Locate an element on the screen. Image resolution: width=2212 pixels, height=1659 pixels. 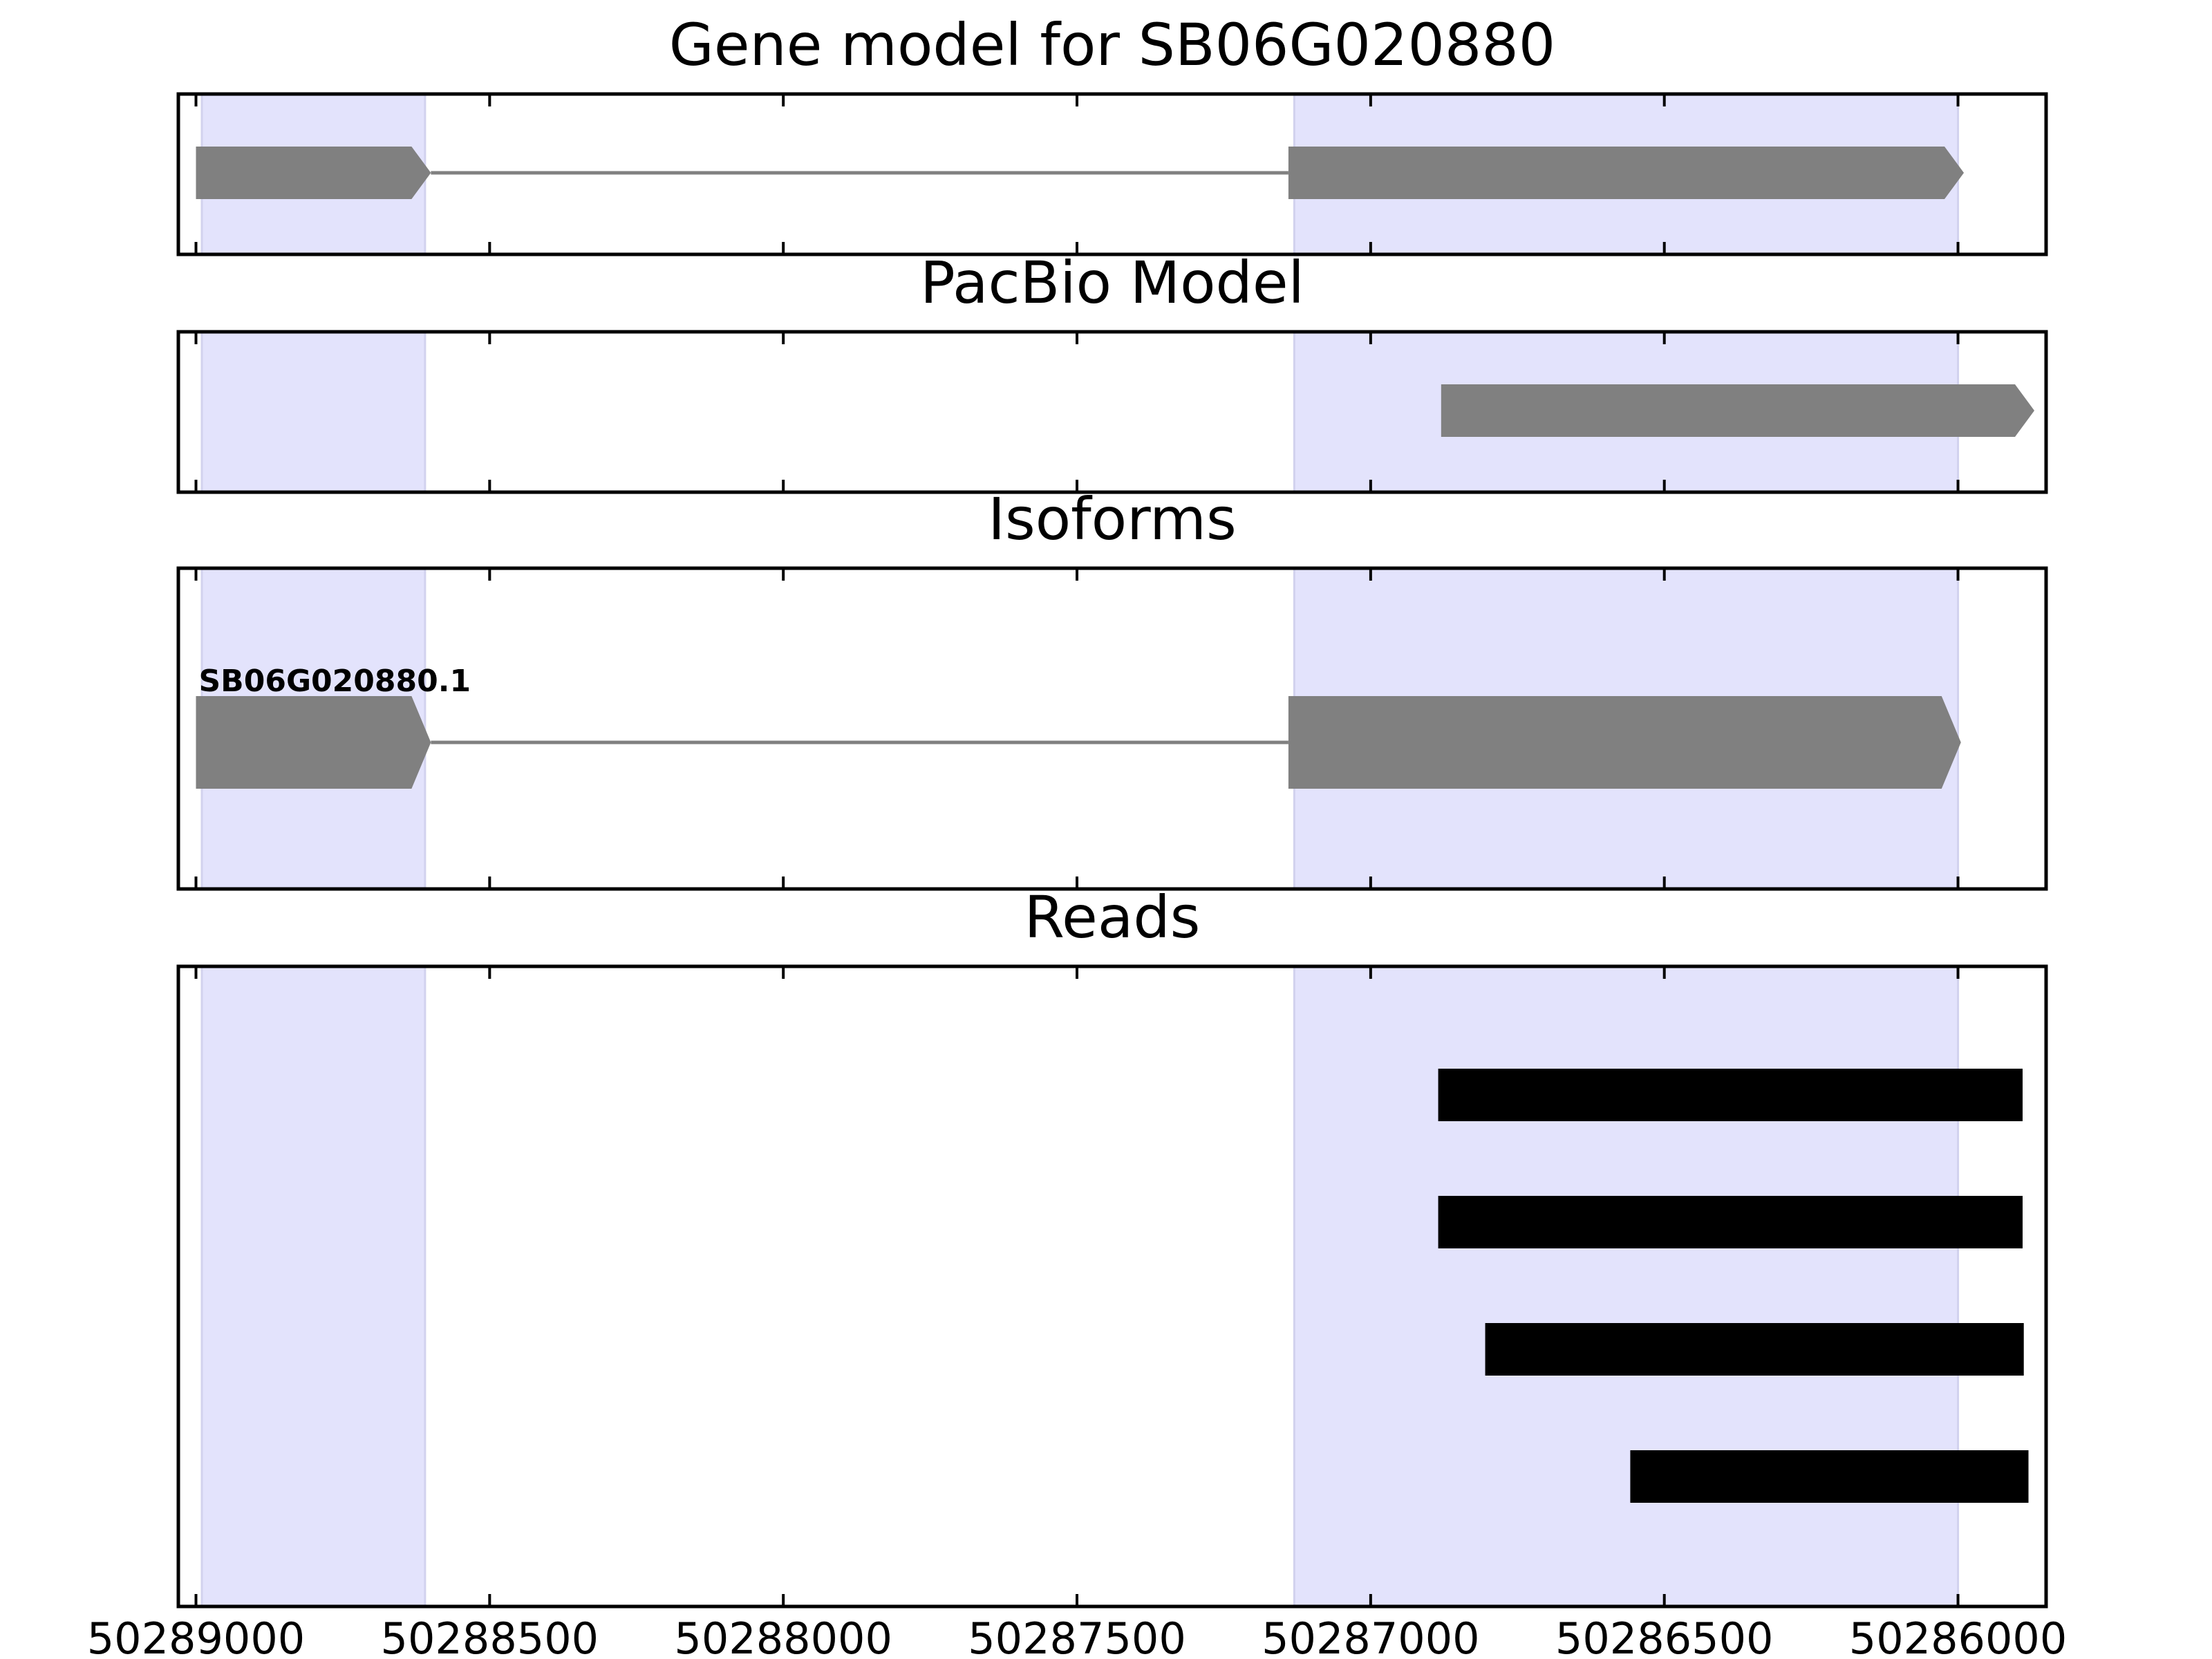
panel-title: Isoforms is located at coordinates (1112, 519).